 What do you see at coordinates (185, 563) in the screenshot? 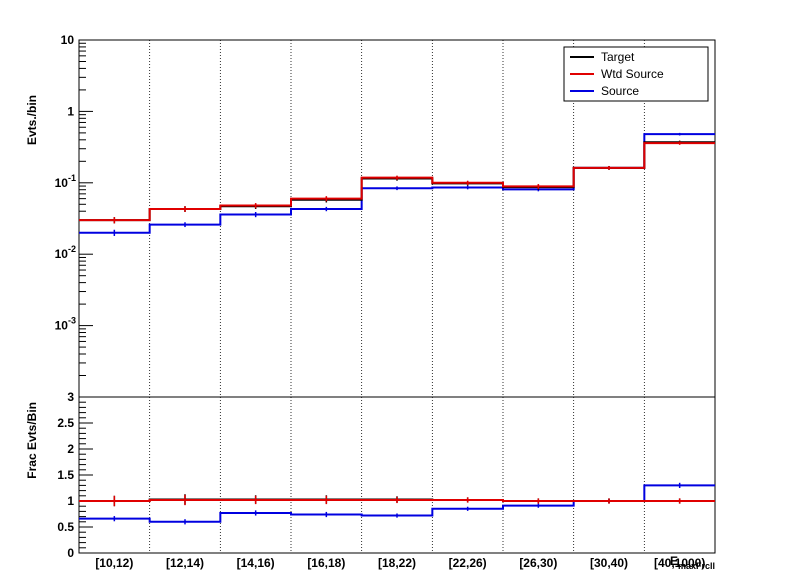
I see `x-category-label: [12,14)` at bounding box center [185, 563].